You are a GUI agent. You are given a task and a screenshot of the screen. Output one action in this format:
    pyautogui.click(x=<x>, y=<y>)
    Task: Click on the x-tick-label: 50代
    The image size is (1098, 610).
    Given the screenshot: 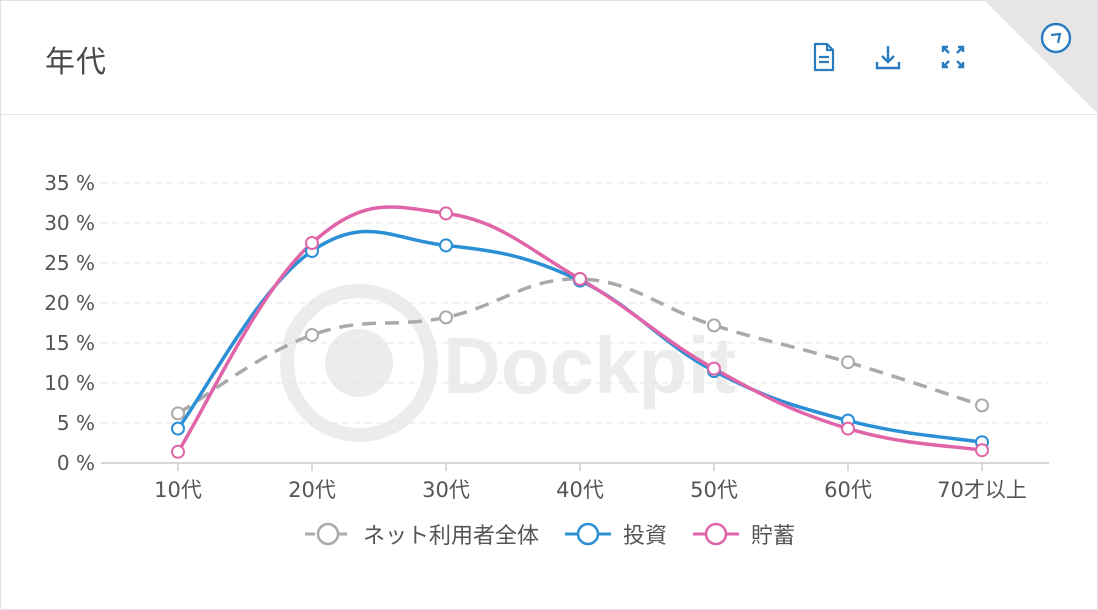 What is the action you would take?
    pyautogui.click(x=714, y=490)
    